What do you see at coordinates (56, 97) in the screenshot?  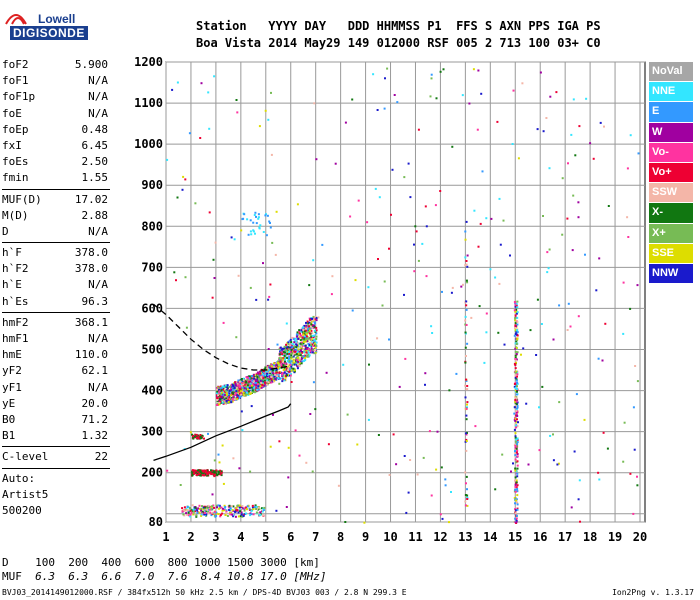 I see `param-row: foF1p N/A` at bounding box center [56, 97].